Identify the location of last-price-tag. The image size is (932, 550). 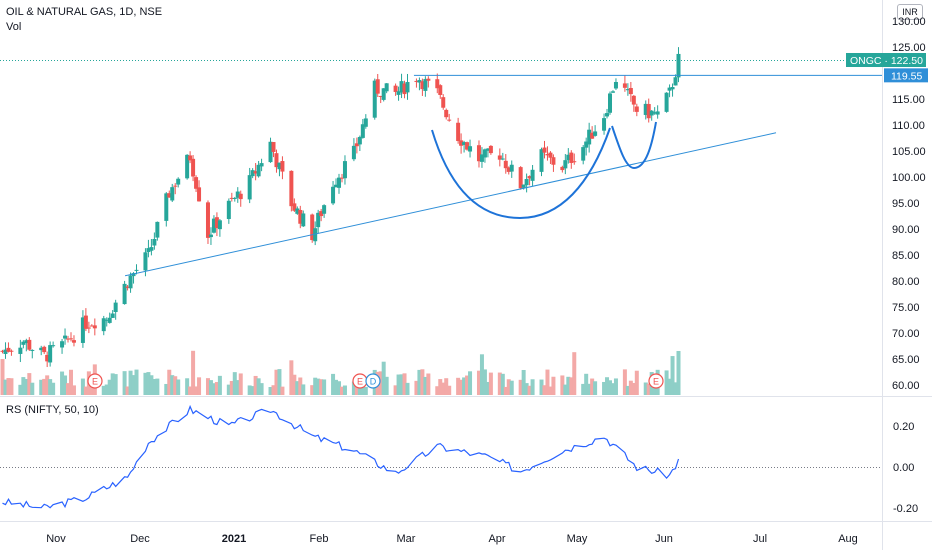
(886, 60).